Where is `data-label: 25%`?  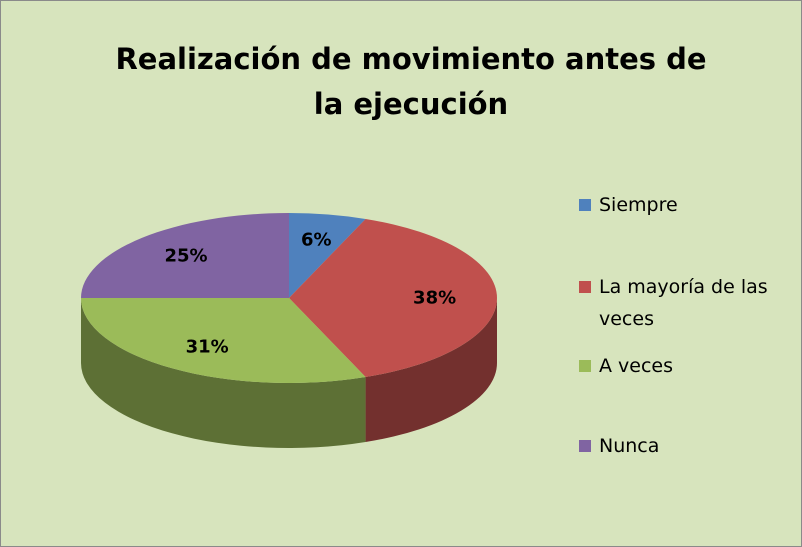
data-label: 25% is located at coordinates (186, 256).